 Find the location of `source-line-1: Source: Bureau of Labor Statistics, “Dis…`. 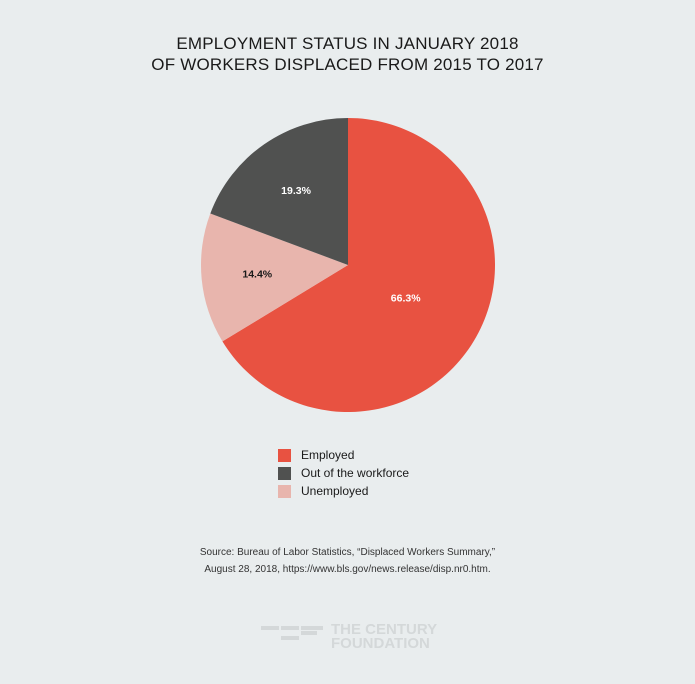

source-line-1: Source: Bureau of Labor Statistics, “Dis… is located at coordinates (347, 552).